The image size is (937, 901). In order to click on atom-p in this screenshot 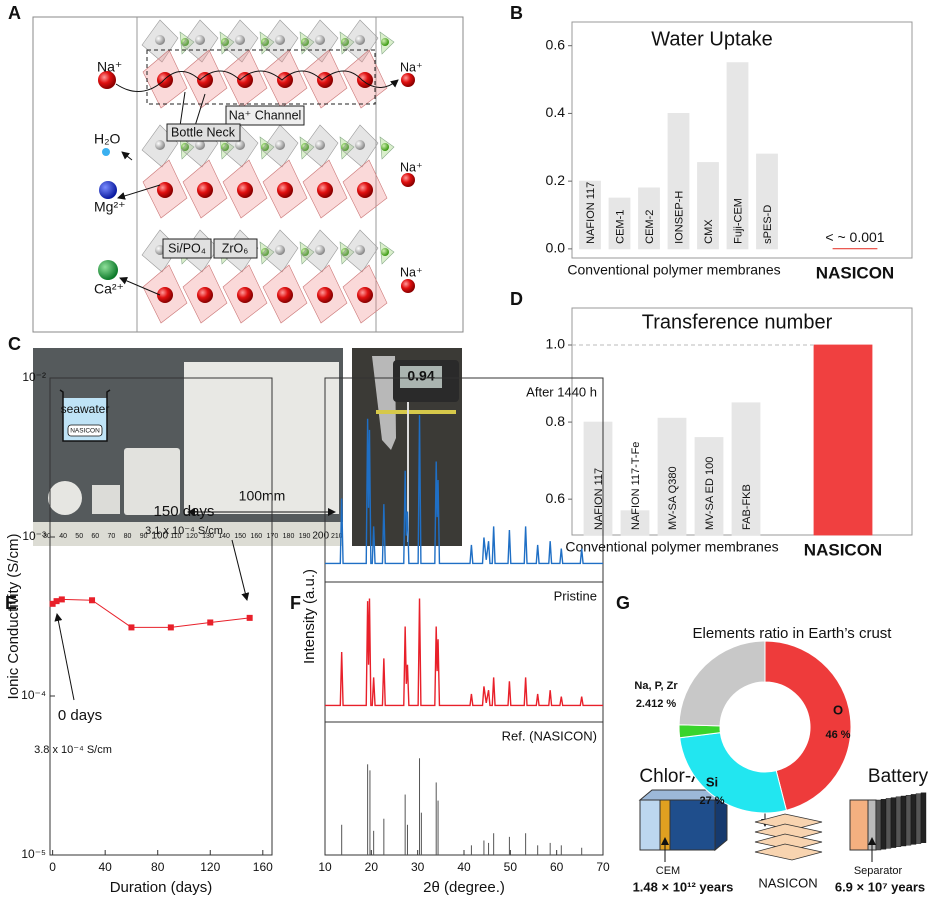, I will do `click(385, 147)`.